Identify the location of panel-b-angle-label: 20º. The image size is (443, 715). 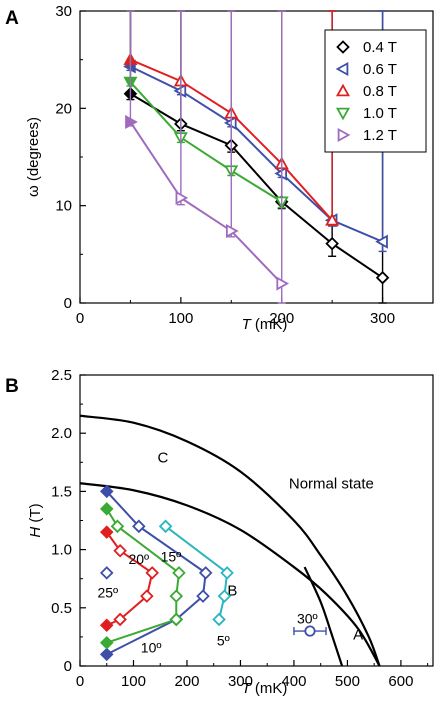
(138, 559).